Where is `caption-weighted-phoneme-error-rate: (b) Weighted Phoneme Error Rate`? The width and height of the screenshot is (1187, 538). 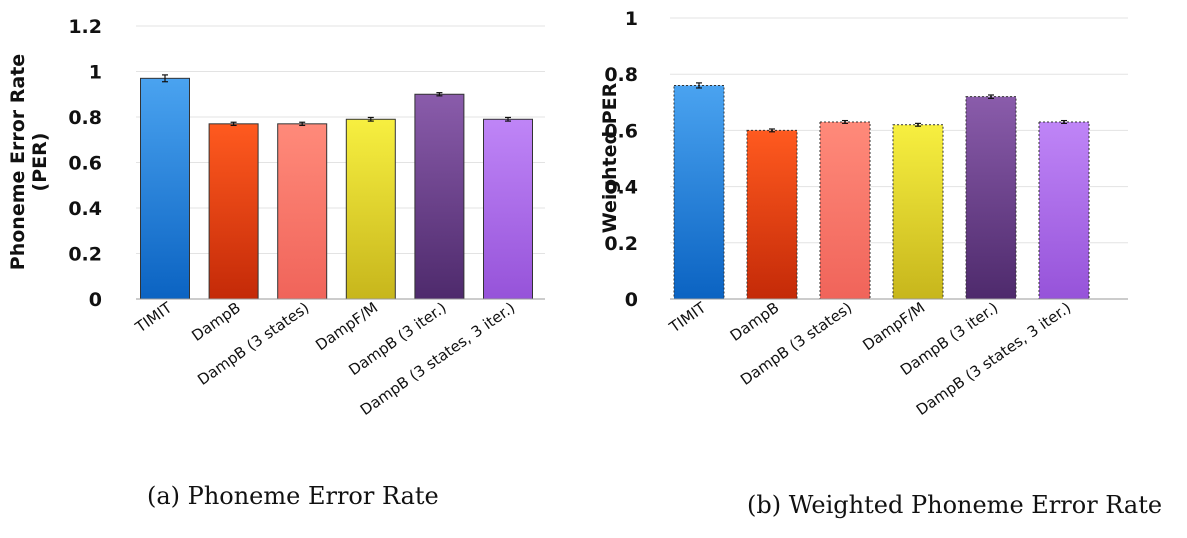 caption-weighted-phoneme-error-rate: (b) Weighted Phoneme Error Rate is located at coordinates (955, 505).